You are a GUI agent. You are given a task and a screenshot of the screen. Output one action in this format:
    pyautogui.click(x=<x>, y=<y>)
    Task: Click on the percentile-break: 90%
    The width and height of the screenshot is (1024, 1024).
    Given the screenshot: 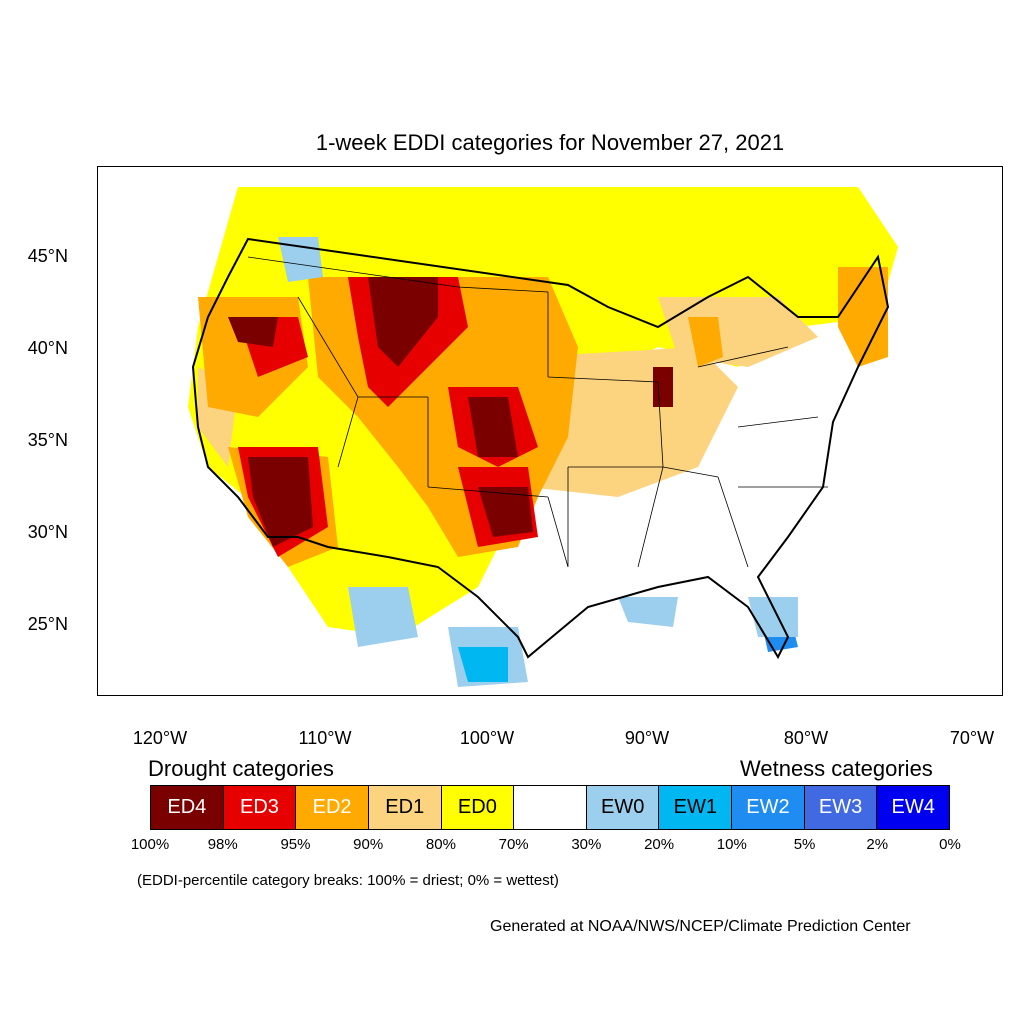 What is the action you would take?
    pyautogui.click(x=368, y=844)
    